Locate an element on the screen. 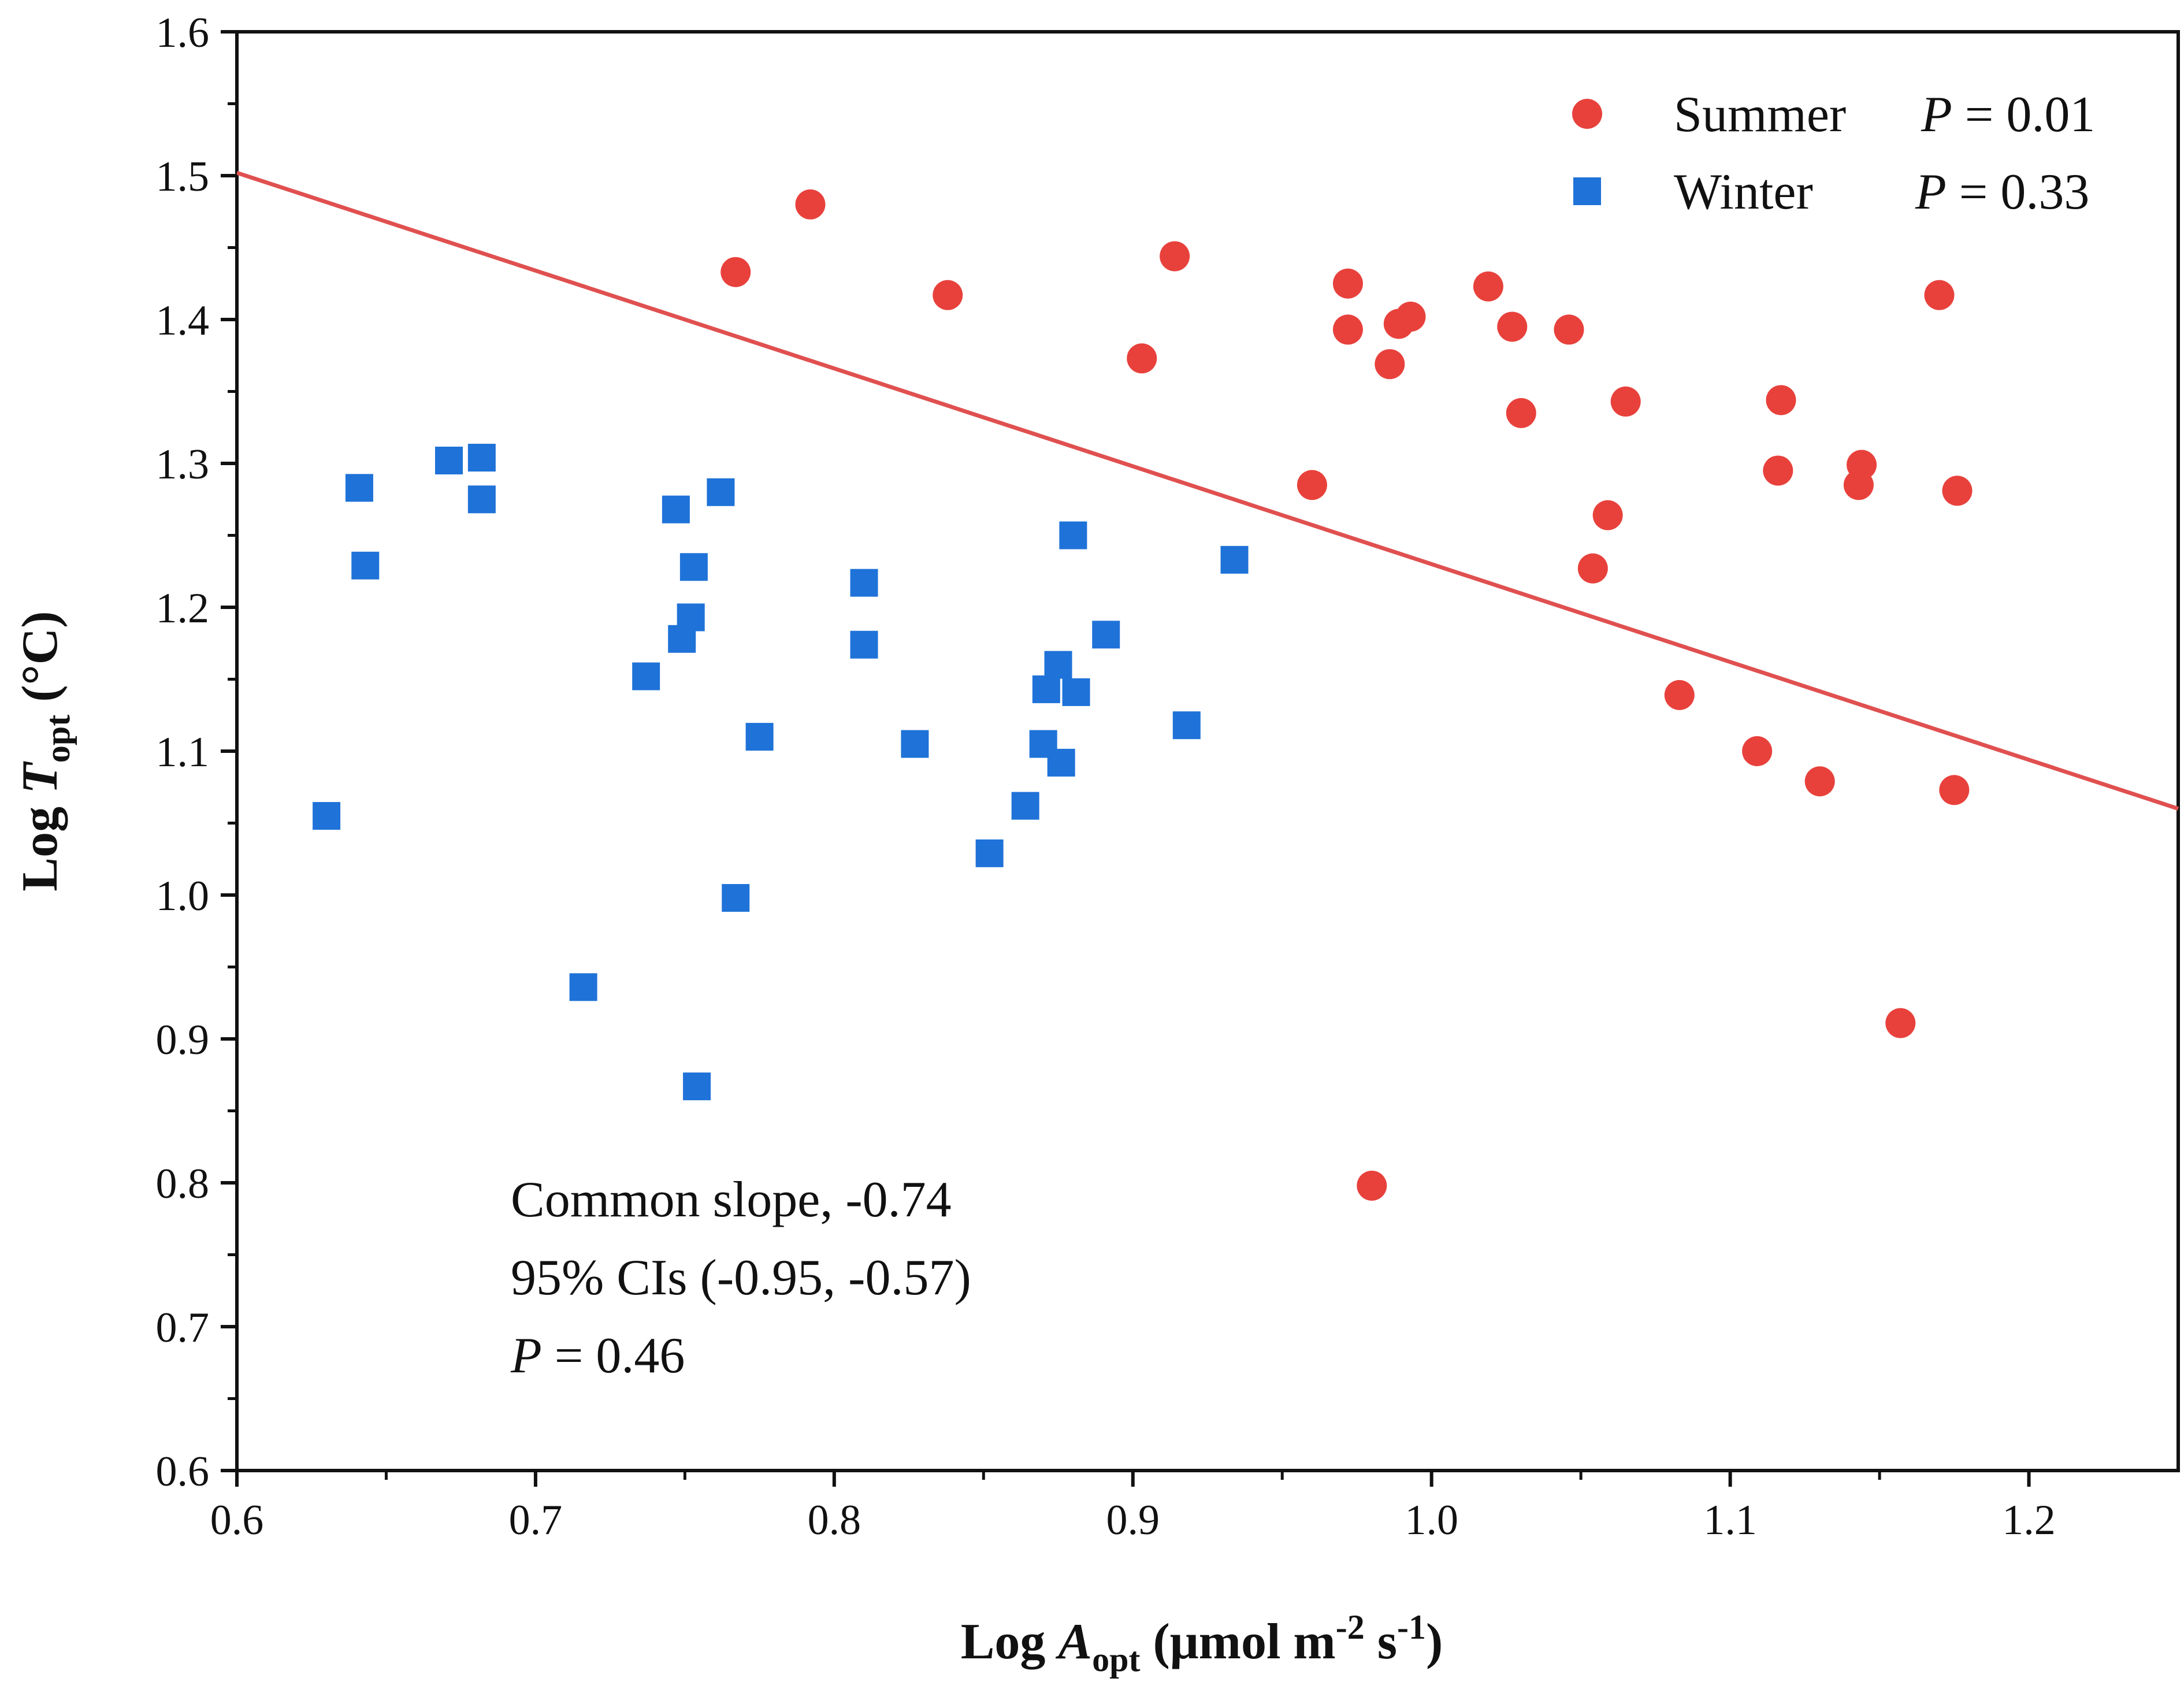  x-axis-title-sub: opt is located at coordinates (1116, 1659).